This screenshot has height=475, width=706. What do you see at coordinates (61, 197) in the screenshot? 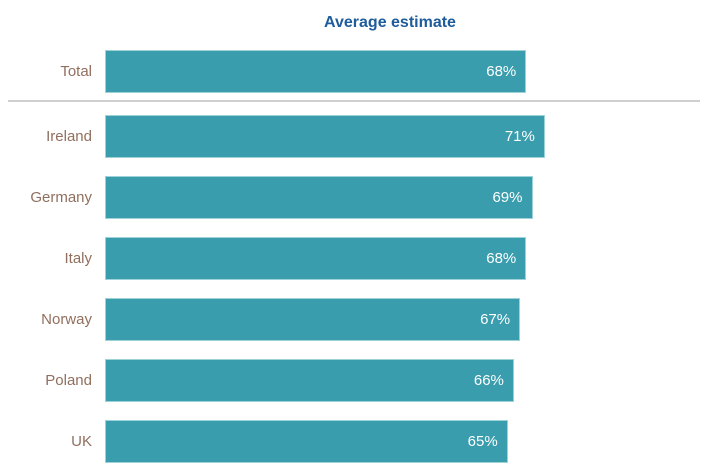
I see `category-label: Germany` at bounding box center [61, 197].